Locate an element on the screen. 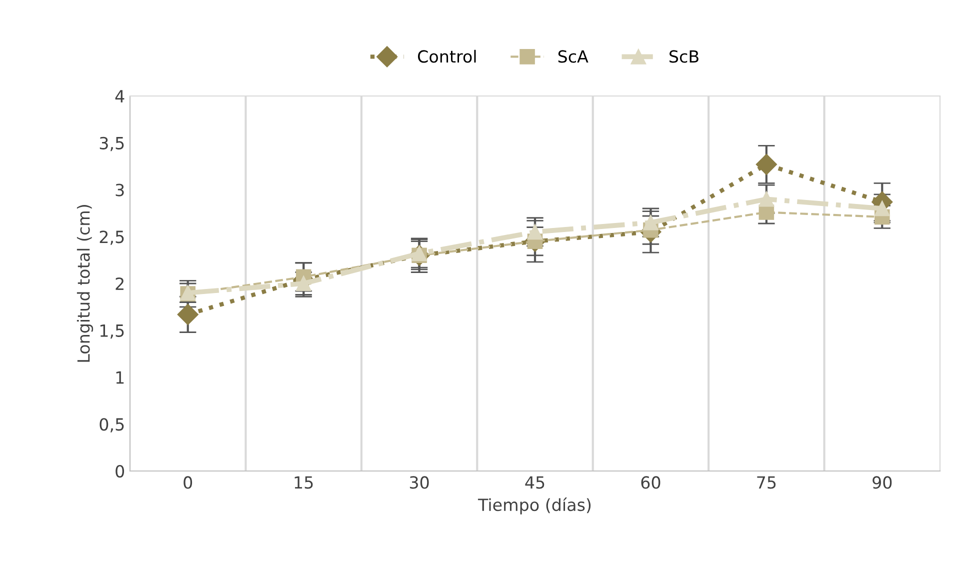  x-tick-label: 90 is located at coordinates (882, 482).